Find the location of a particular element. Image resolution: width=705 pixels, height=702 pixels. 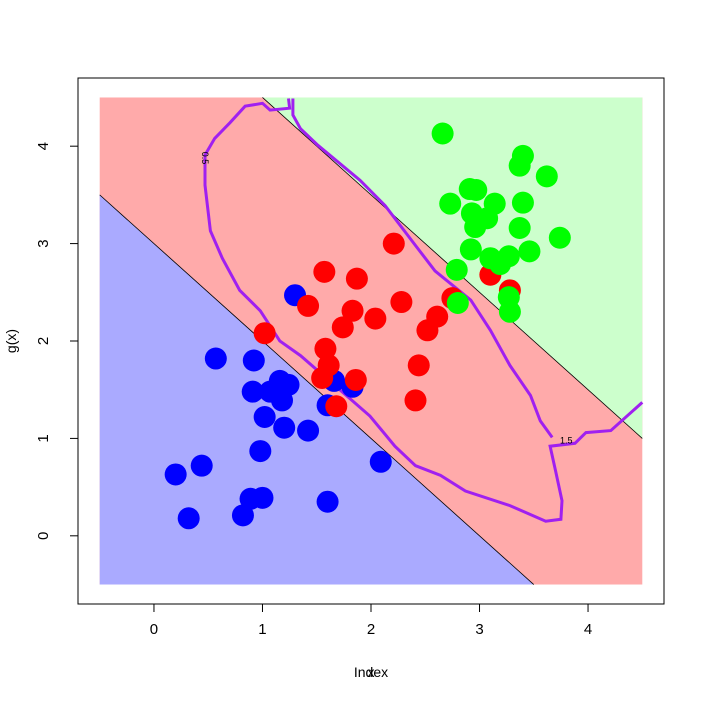

x-tick-label: 1 is located at coordinates (262, 629).